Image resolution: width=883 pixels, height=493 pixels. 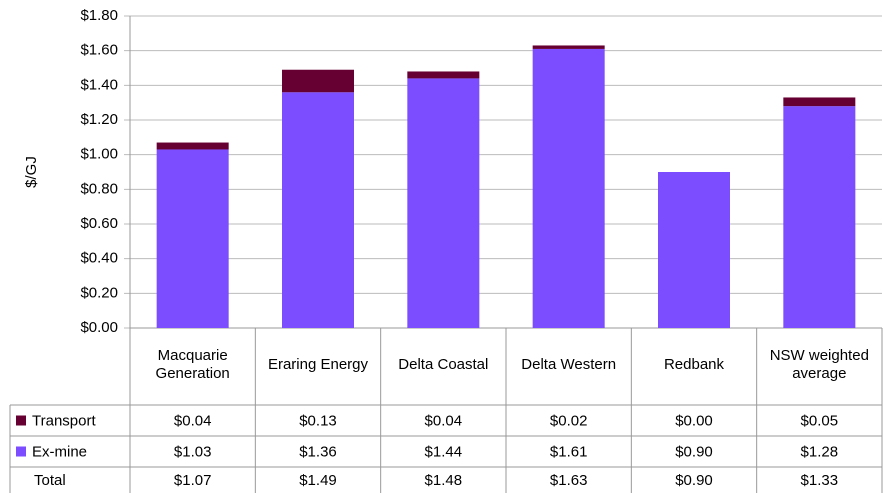 I want to click on category-label: Delta Western, so click(x=569, y=364).